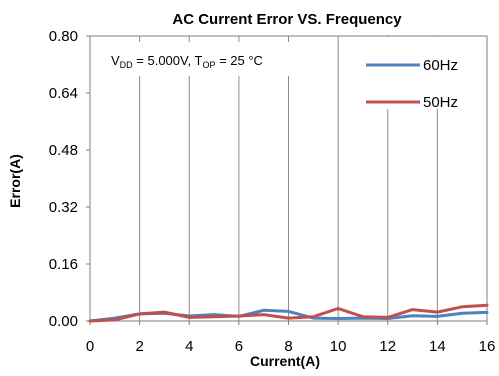 This screenshot has width=499, height=376. Describe the element at coordinates (239, 346) in the screenshot. I see `x-tick-label: 6` at that location.